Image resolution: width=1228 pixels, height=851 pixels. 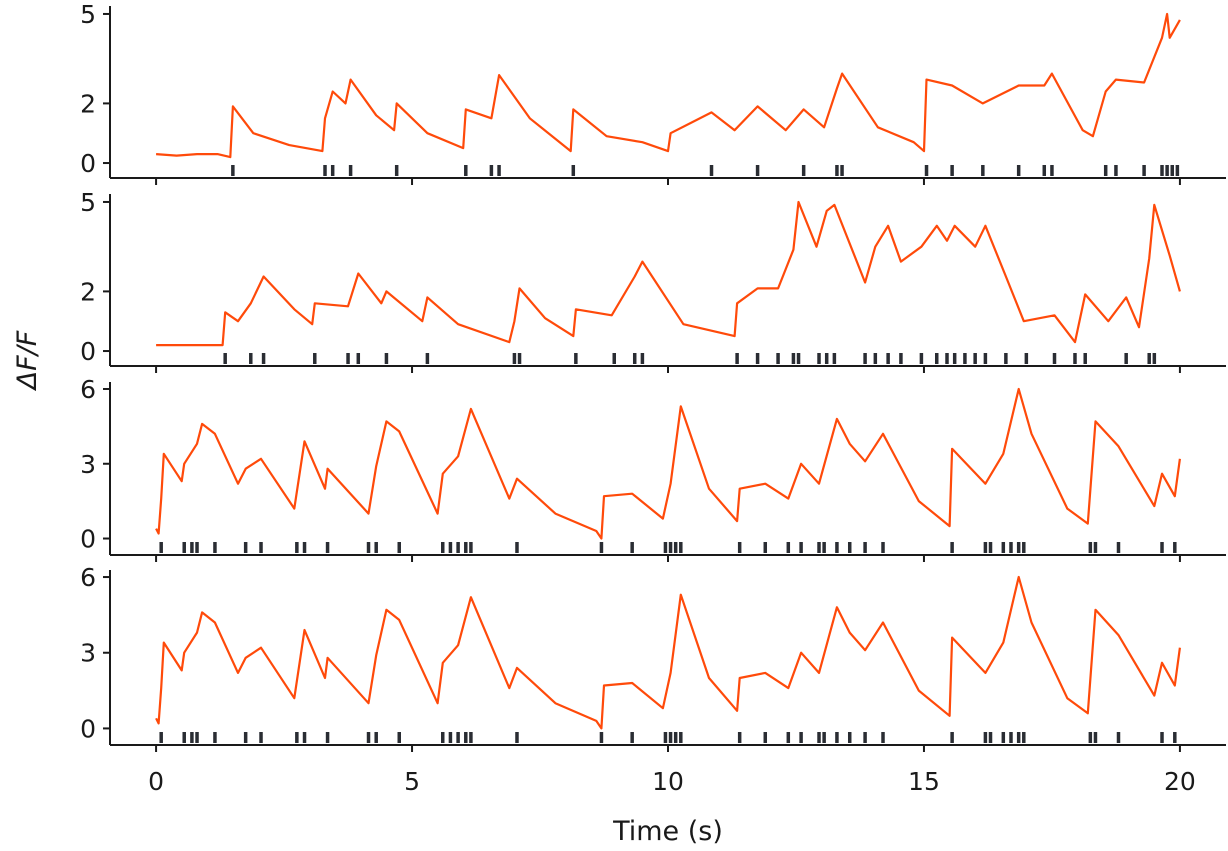 What do you see at coordinates (668, 781) in the screenshot?
I see `x-tick-label: 10` at bounding box center [668, 781].